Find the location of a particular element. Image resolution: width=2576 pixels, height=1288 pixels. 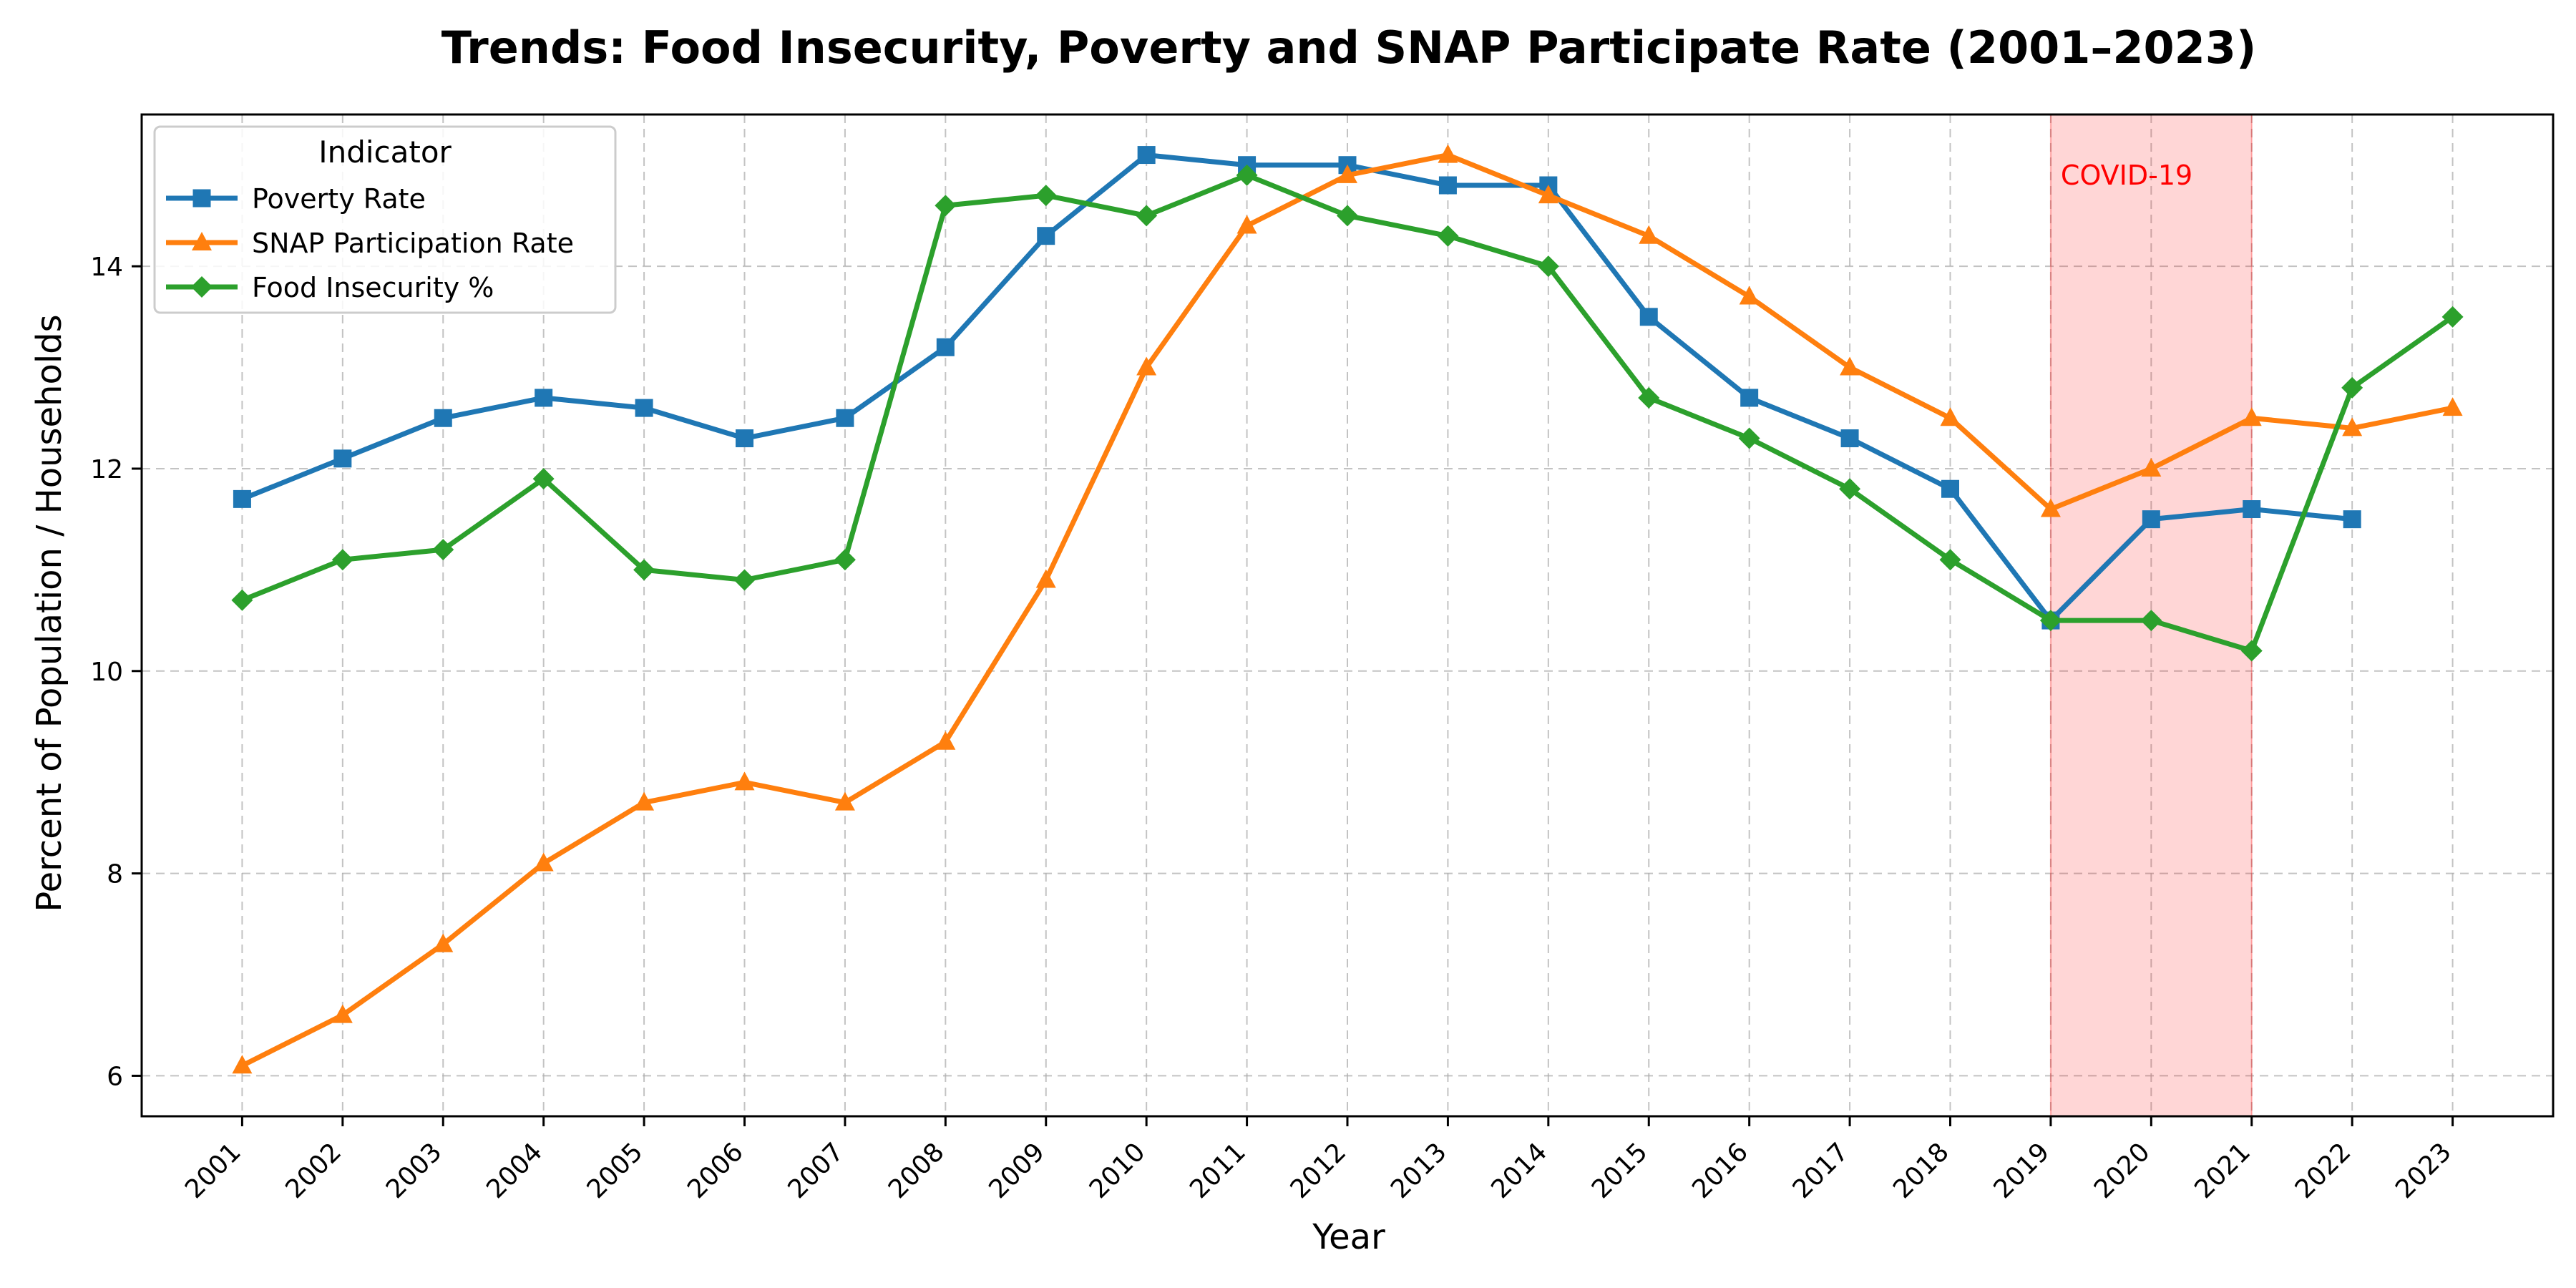

x-tick-label: 2023 is located at coordinates (2423, 1170).